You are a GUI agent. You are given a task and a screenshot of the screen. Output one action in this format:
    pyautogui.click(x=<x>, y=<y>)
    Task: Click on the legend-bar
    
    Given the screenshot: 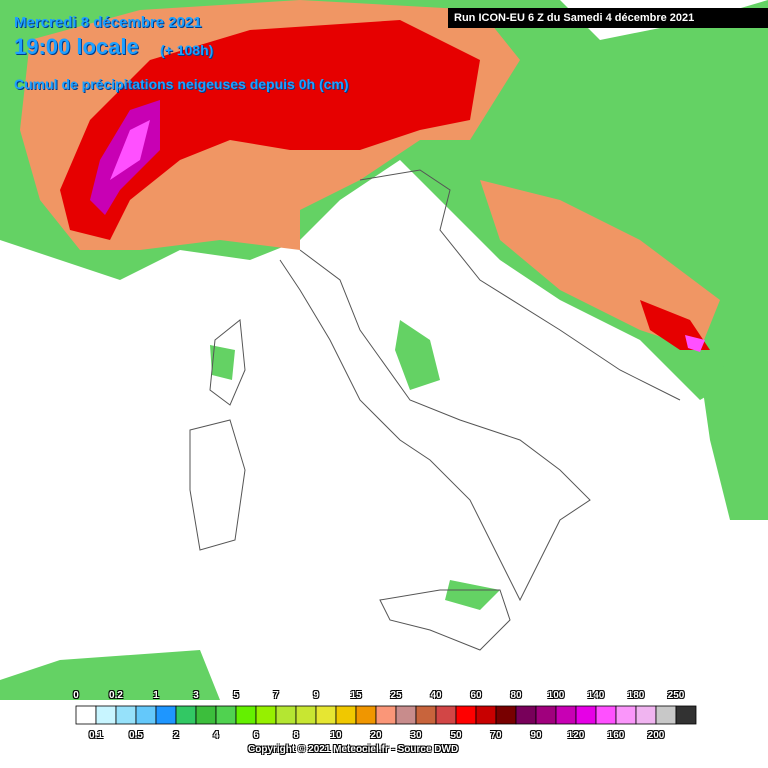 What is the action you would take?
    pyautogui.click(x=386, y=715)
    